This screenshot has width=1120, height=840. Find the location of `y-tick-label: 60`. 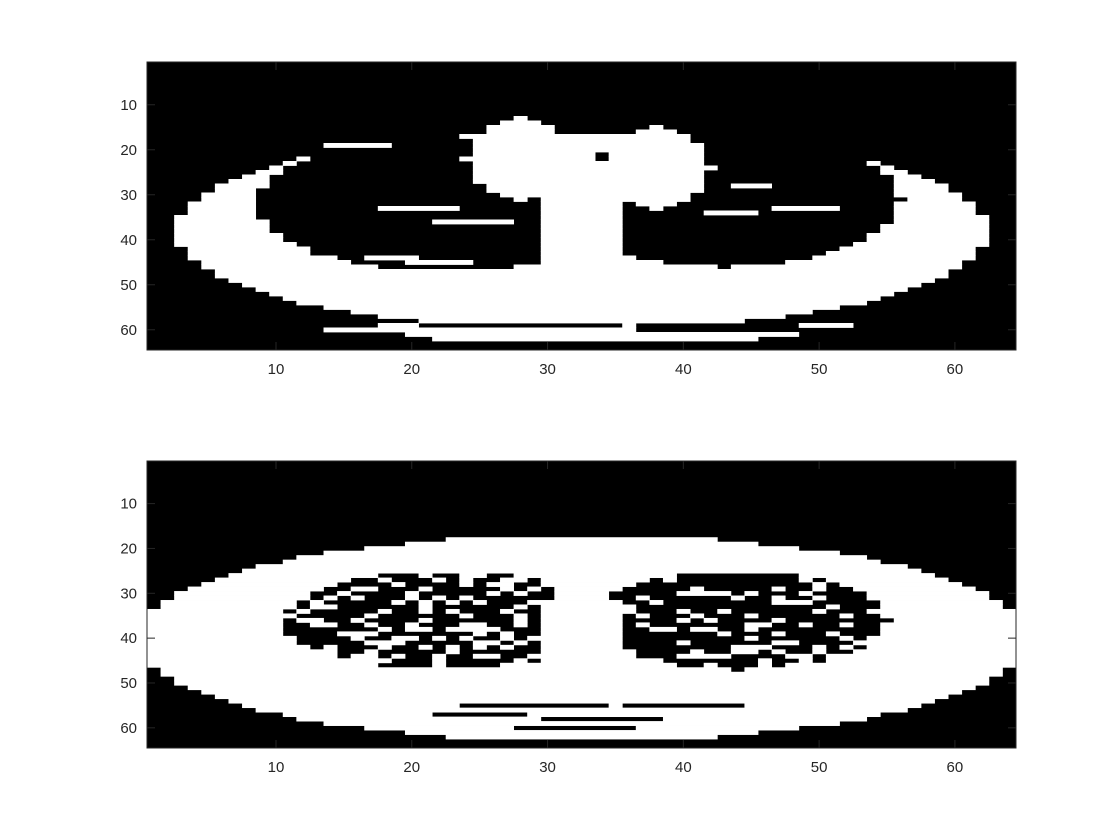

y-tick-label: 60 is located at coordinates (128, 728).